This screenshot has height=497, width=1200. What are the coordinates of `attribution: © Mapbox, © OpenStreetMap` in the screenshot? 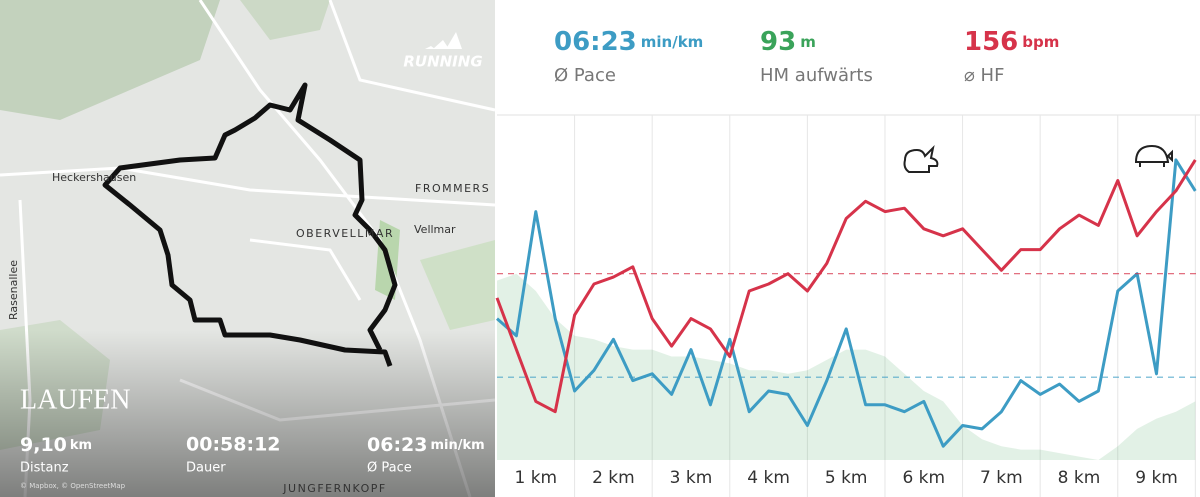 It's located at (73, 486).